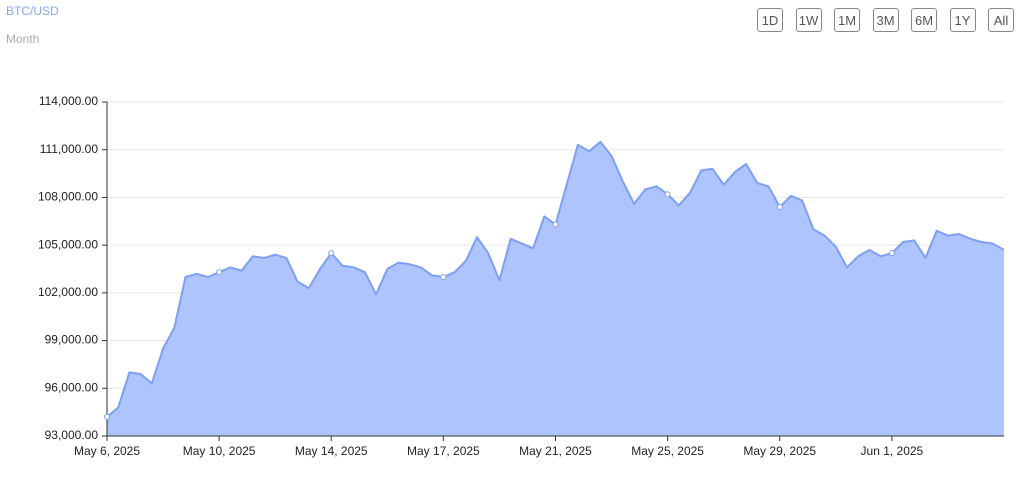 The height and width of the screenshot is (482, 1024). What do you see at coordinates (32, 11) in the screenshot?
I see `chart-title: BTC/USD` at bounding box center [32, 11].